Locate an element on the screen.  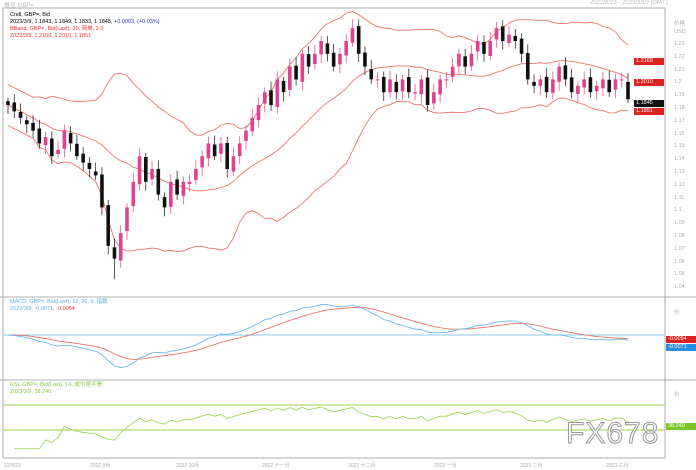
y-tick: 1.17 is located at coordinates (679, 120).